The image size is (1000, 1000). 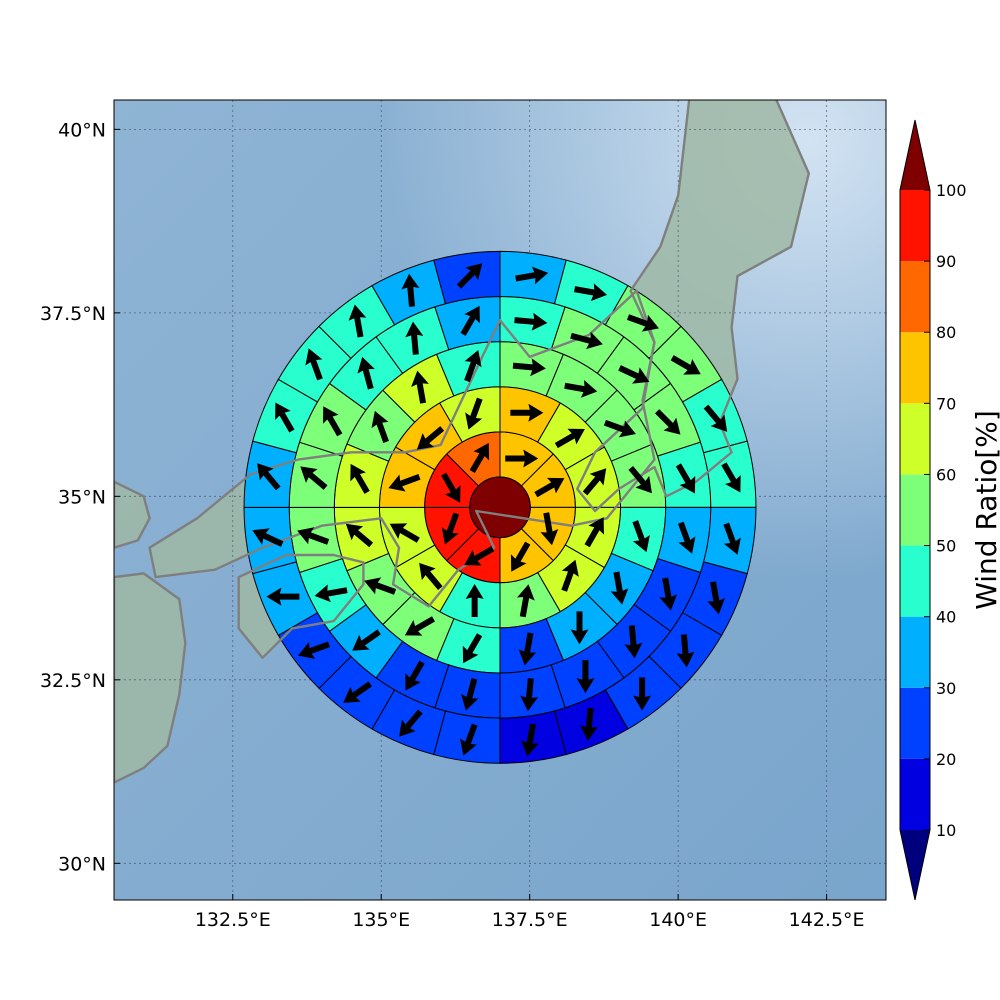 What do you see at coordinates (946, 474) in the screenshot?
I see `colorbar-tick-label: 60` at bounding box center [946, 474].